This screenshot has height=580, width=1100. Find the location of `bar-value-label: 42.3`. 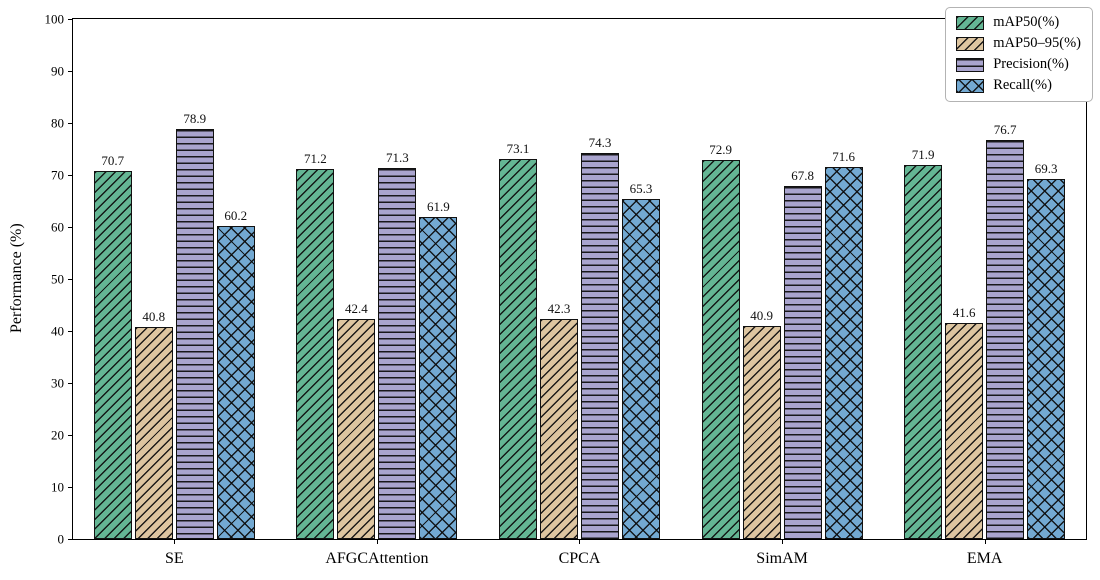

bar-value-label: 42.3 is located at coordinates (559, 309).